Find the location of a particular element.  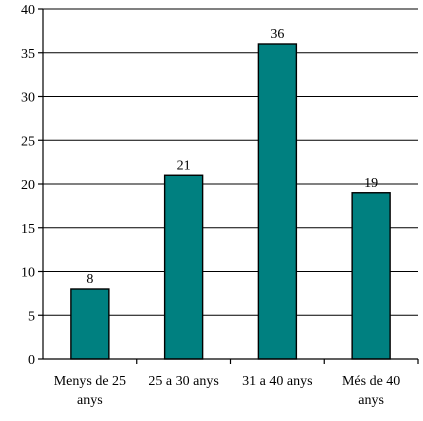

y-tick-labels: 0 5 10 15 20 25 30 35 40 is located at coordinates (28, 185).